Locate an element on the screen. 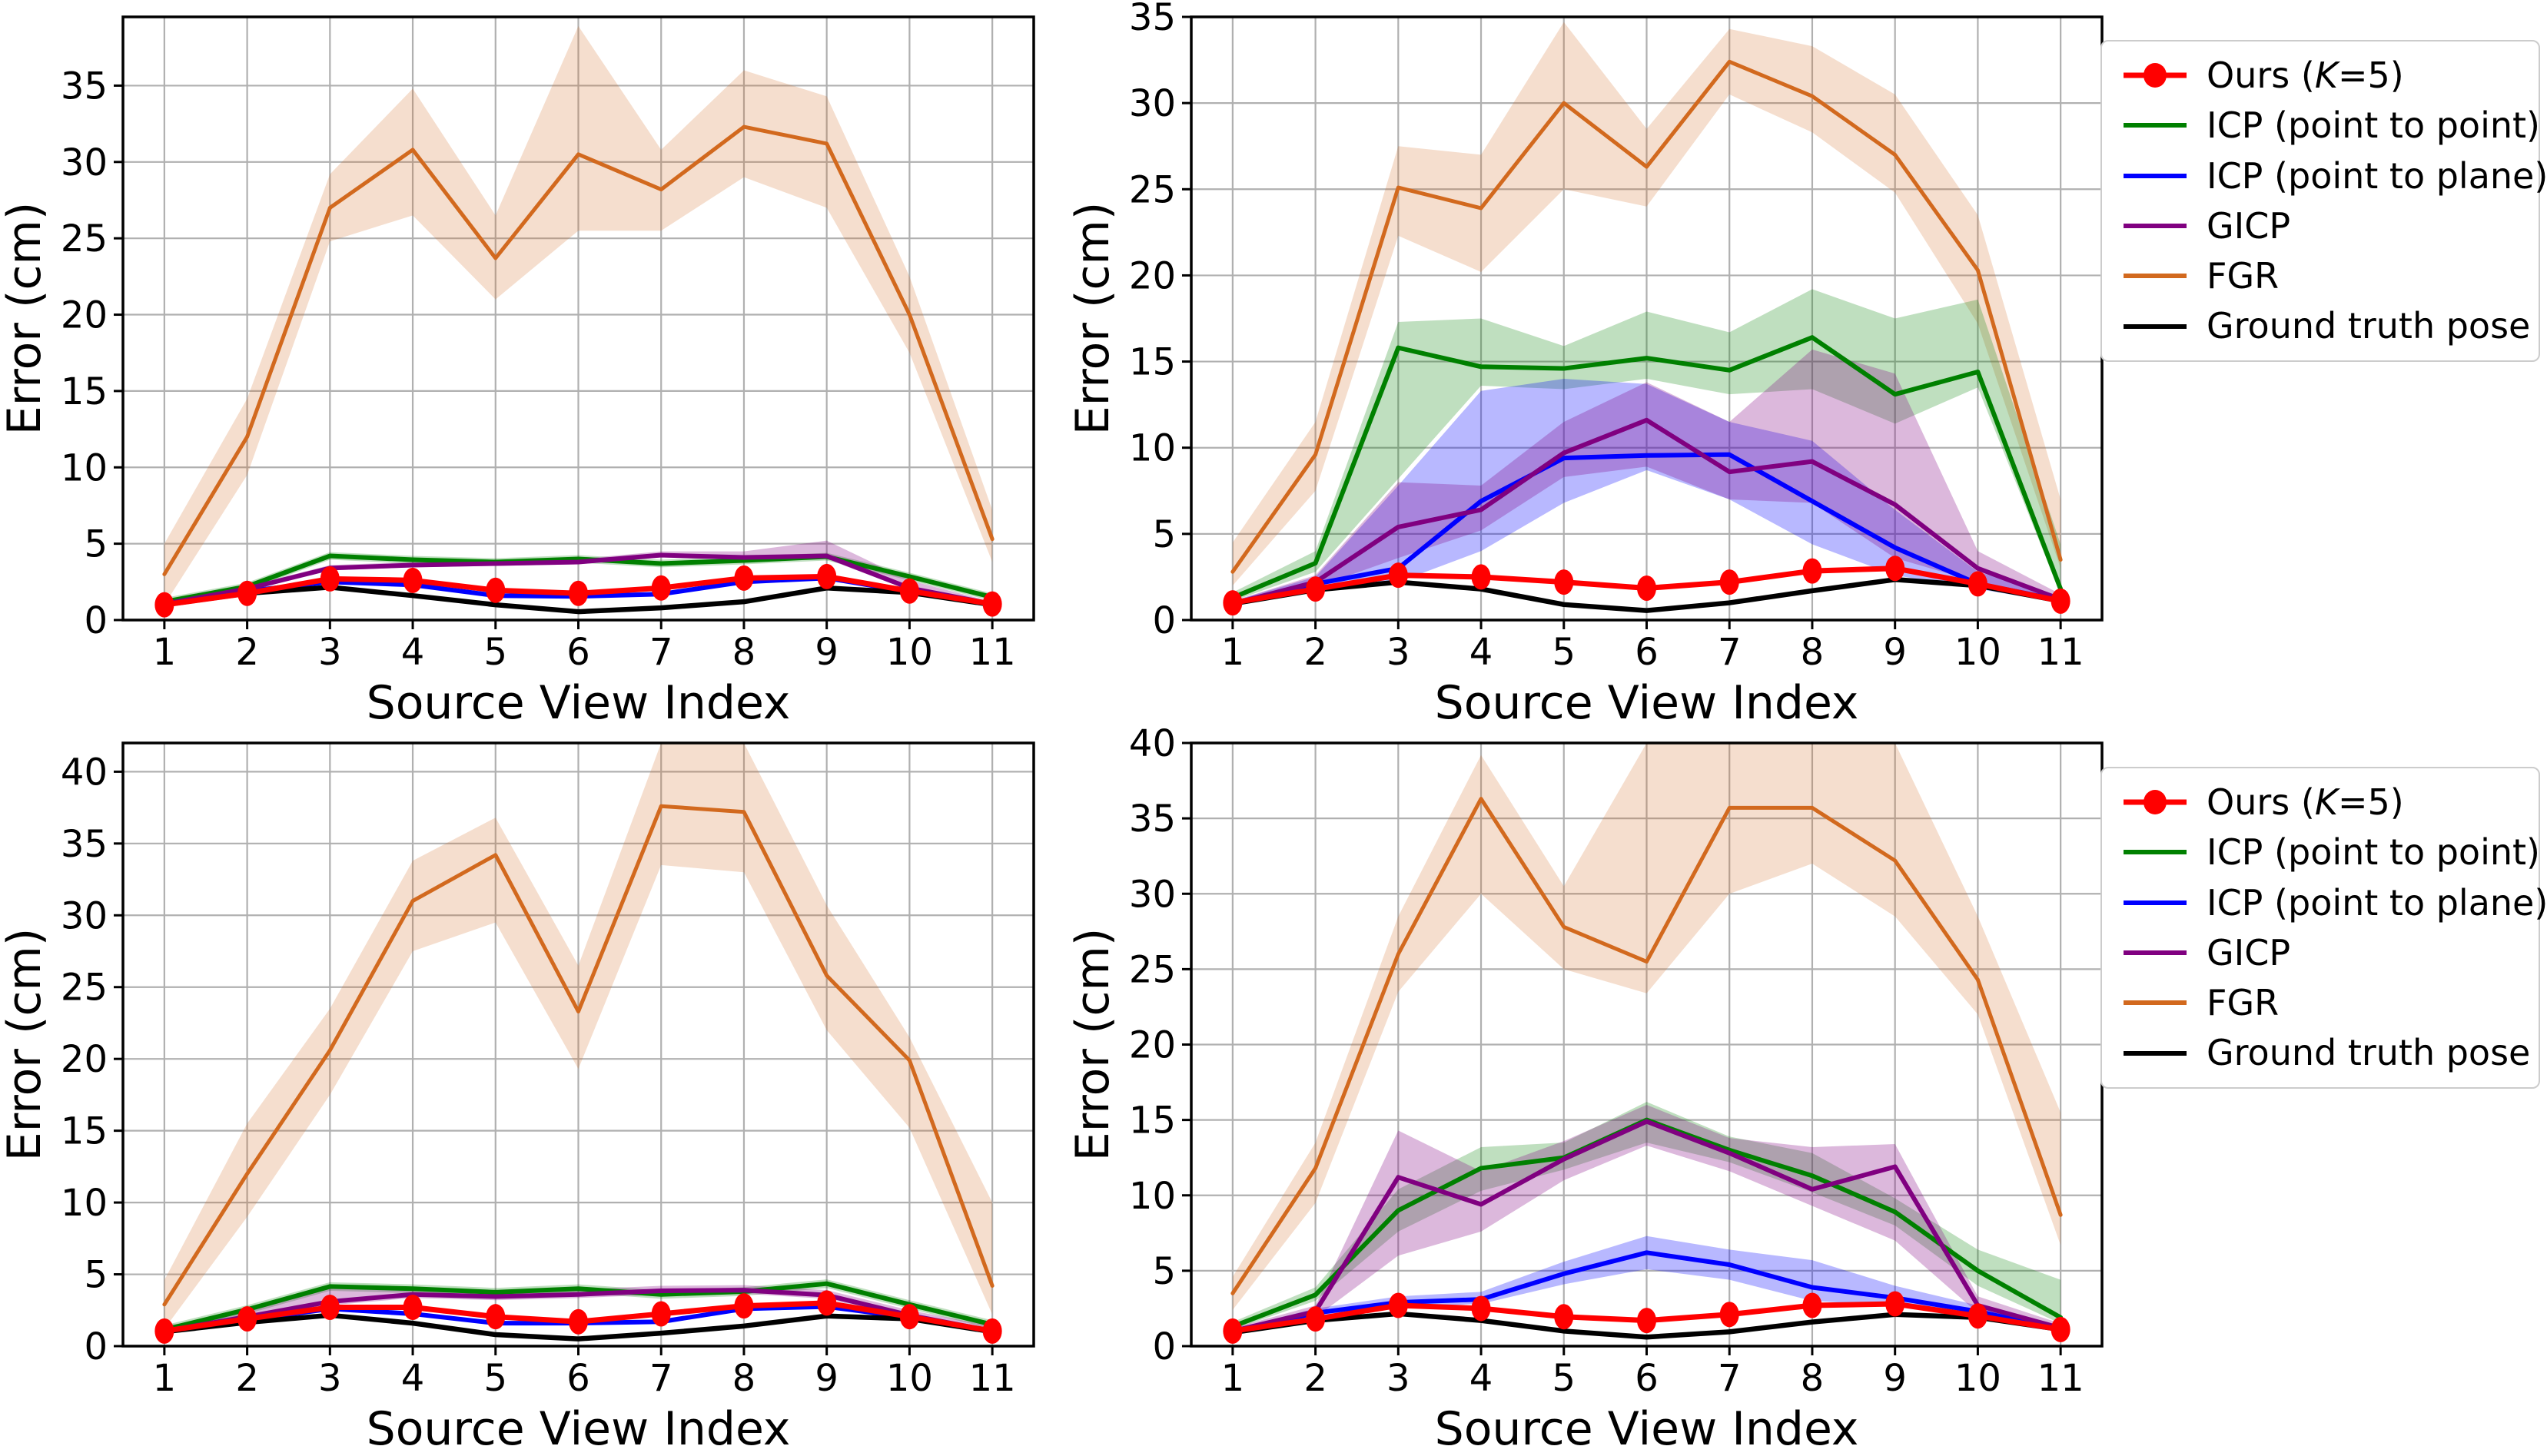 The width and height of the screenshot is (2547, 1456). legend-swatch-gt-icon is located at coordinates (2155, 1053).